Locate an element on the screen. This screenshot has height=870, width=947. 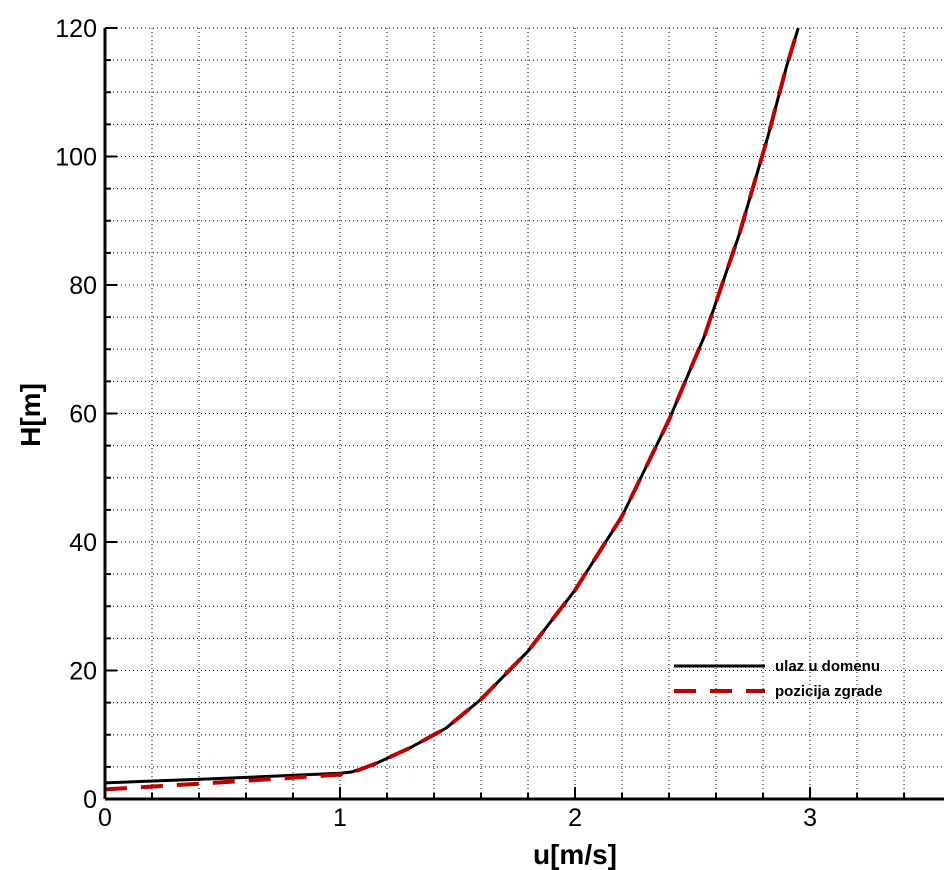
y-tick-label: 0 is located at coordinates (90, 800).